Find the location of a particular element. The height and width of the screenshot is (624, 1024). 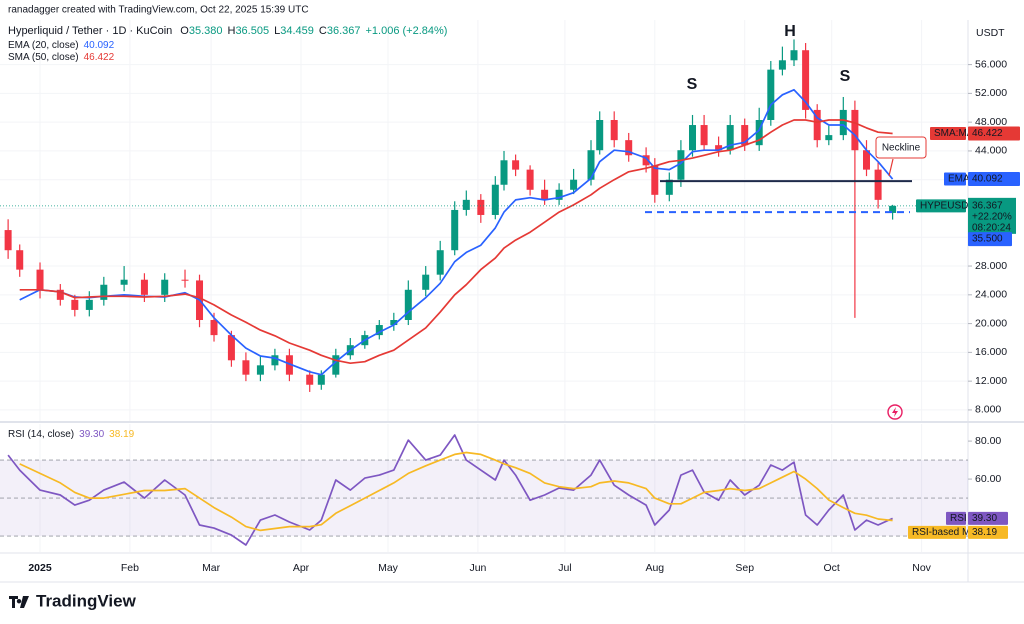

y-tick-label: 48.000 is located at coordinates (991, 122).